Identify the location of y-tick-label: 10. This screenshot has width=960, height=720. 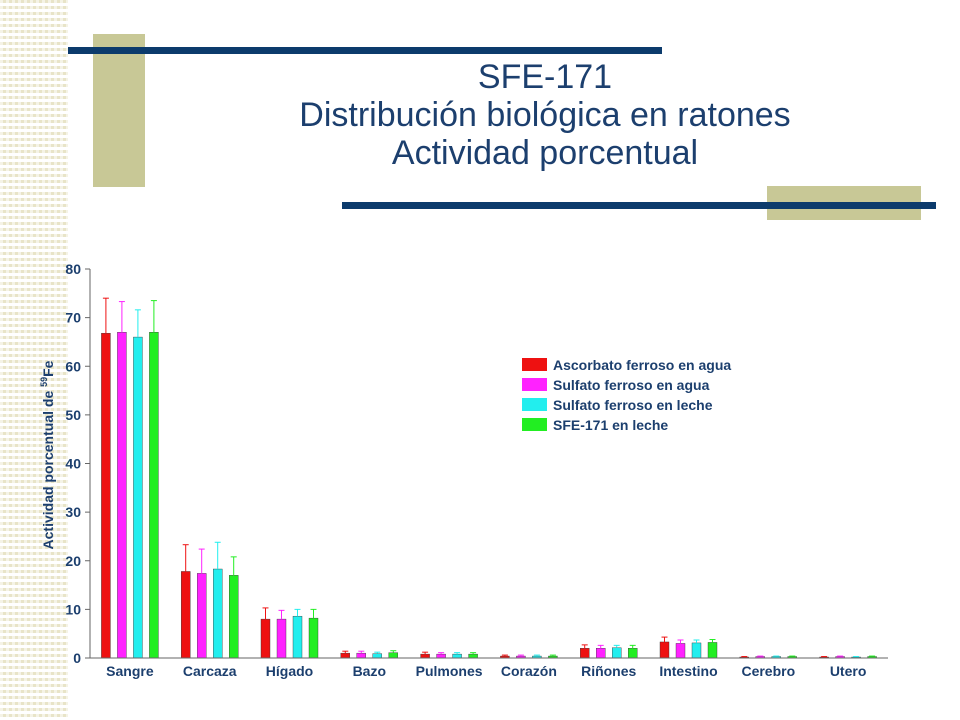
(73, 609).